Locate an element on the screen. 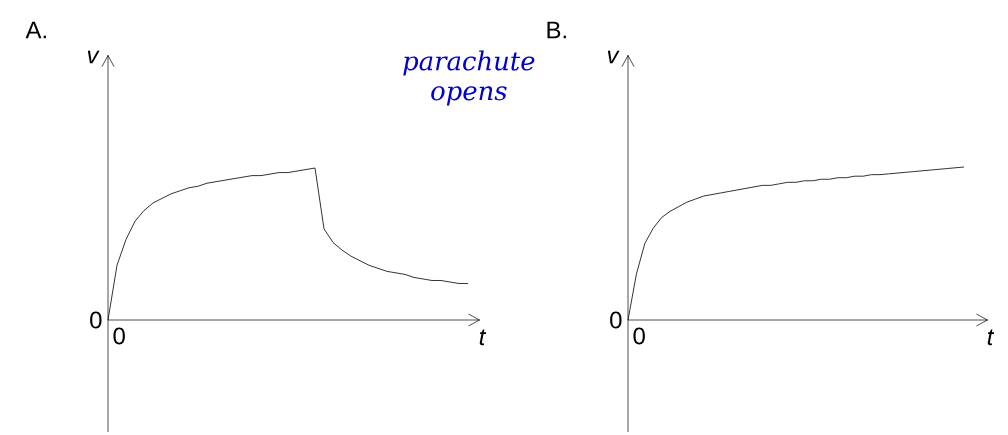  text: parachute opens is located at coordinates (469, 78).